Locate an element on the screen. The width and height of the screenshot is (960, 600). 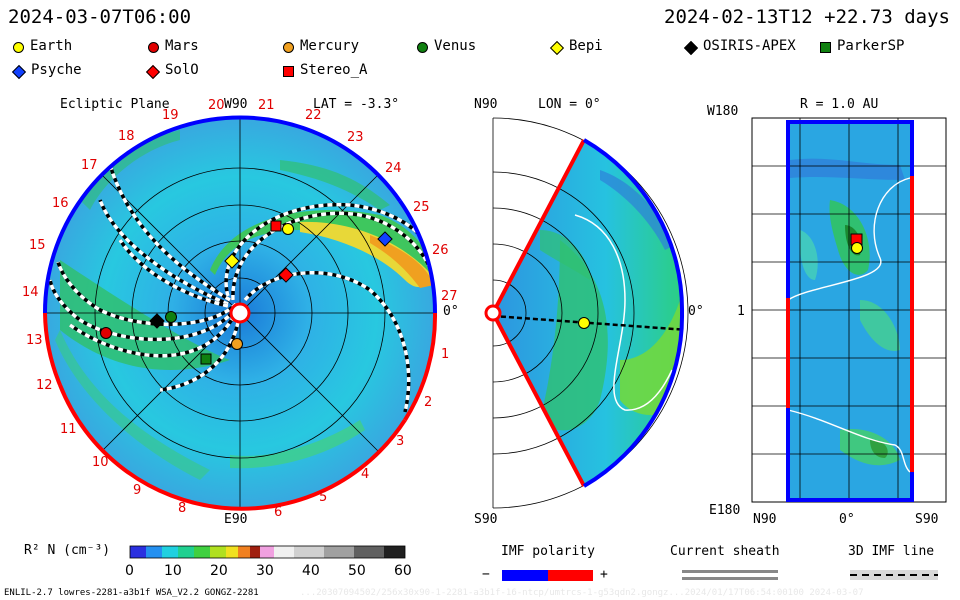
legend-stereo-a-label: Stereo_A is located at coordinates (334, 70).